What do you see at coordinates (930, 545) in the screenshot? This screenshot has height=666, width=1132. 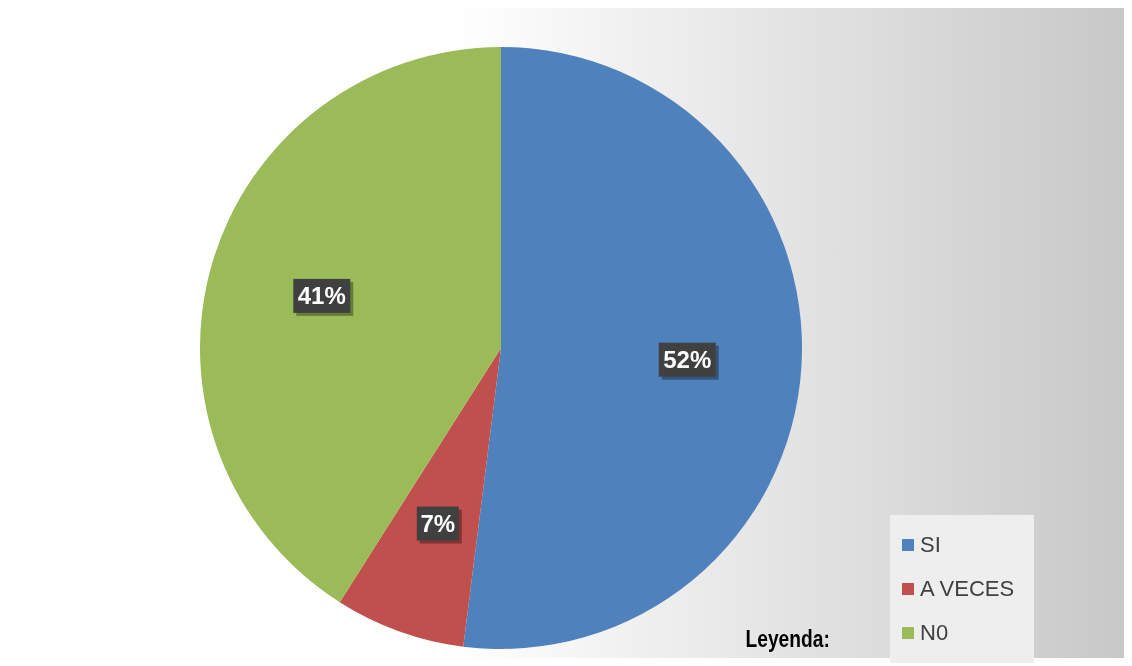 I see `legend-label: SI` at bounding box center [930, 545].